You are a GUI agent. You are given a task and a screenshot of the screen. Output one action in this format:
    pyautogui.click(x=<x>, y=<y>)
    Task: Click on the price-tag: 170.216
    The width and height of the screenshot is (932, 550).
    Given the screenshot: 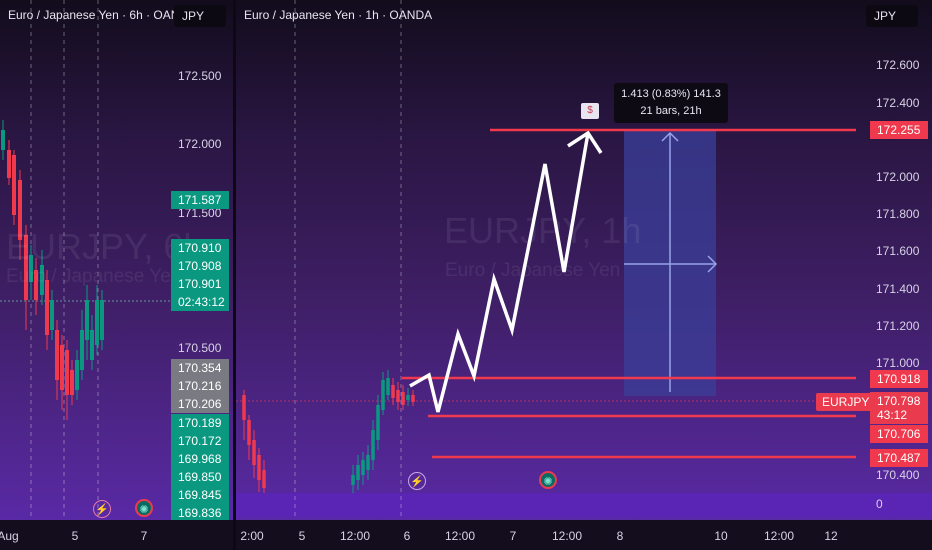 What is the action you would take?
    pyautogui.click(x=200, y=386)
    